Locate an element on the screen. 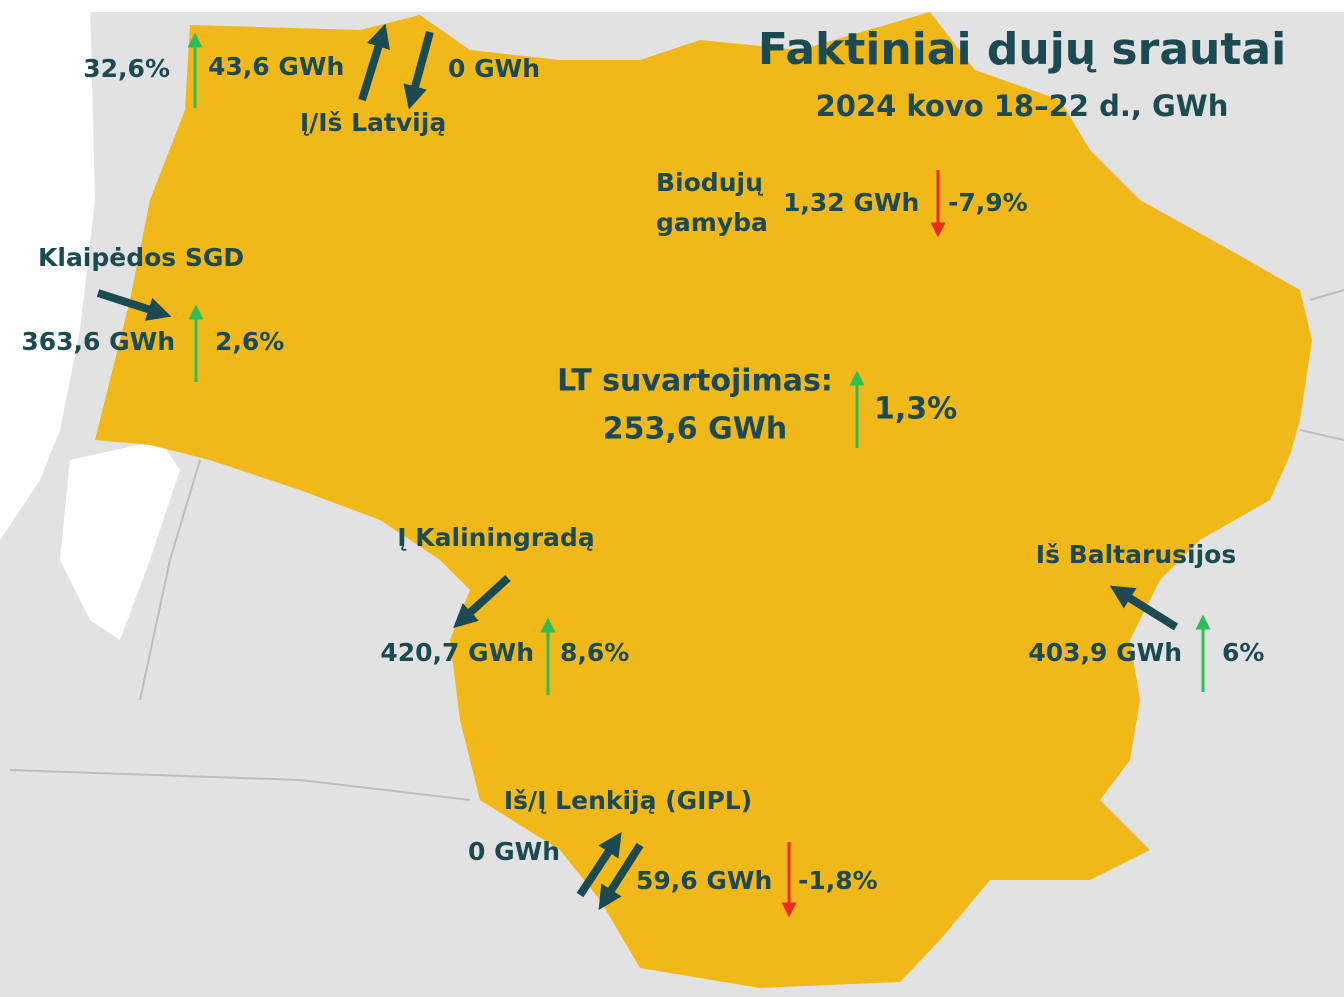 The height and width of the screenshot is (997, 1344). value: 420,7 GWh is located at coordinates (457, 652).